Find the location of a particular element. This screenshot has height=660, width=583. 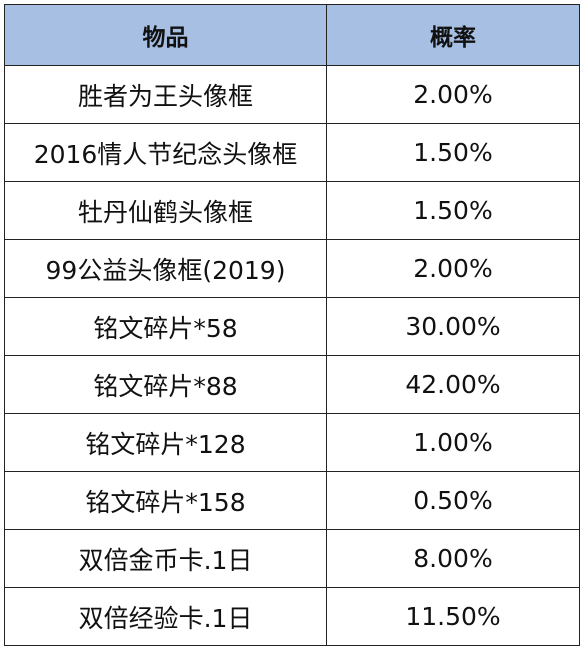

item-cell: 2016情人节纪念头像框 is located at coordinates (165, 152).